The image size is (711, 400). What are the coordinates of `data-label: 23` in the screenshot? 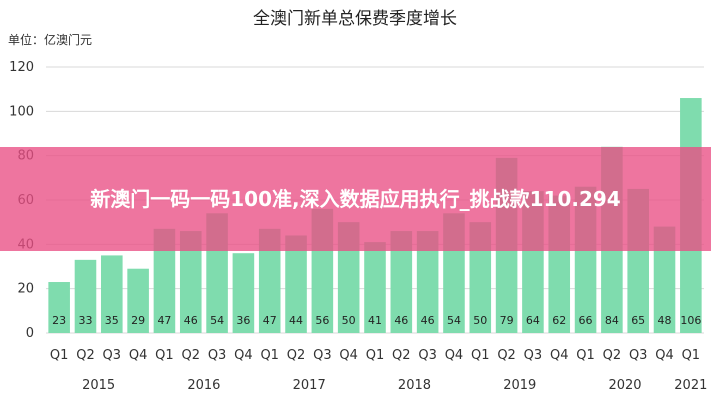 It's located at (59, 320).